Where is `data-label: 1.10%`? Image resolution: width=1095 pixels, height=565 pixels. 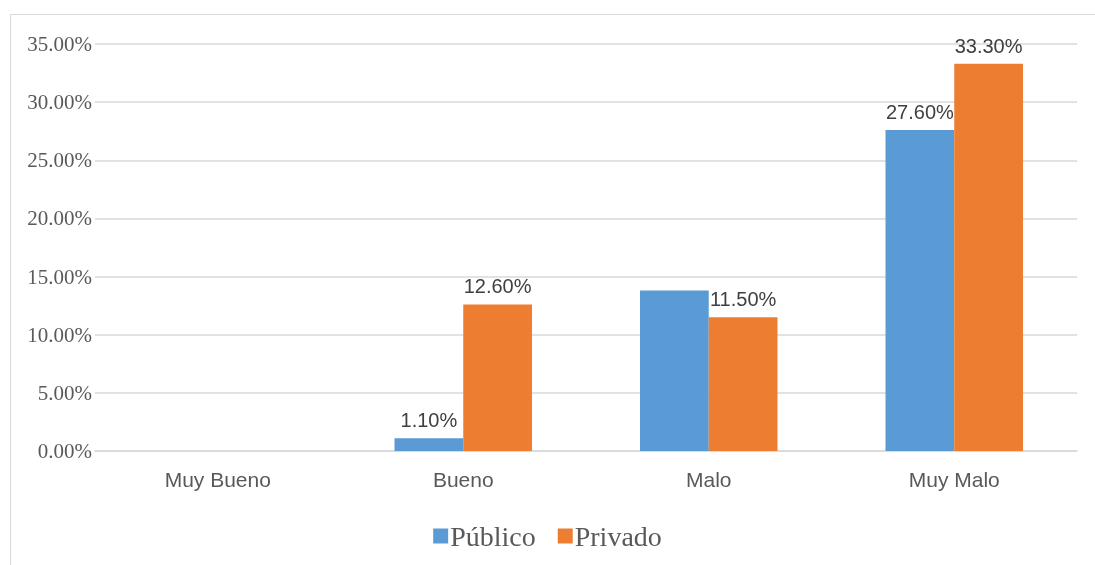
data-label: 1.10% is located at coordinates (429, 420).